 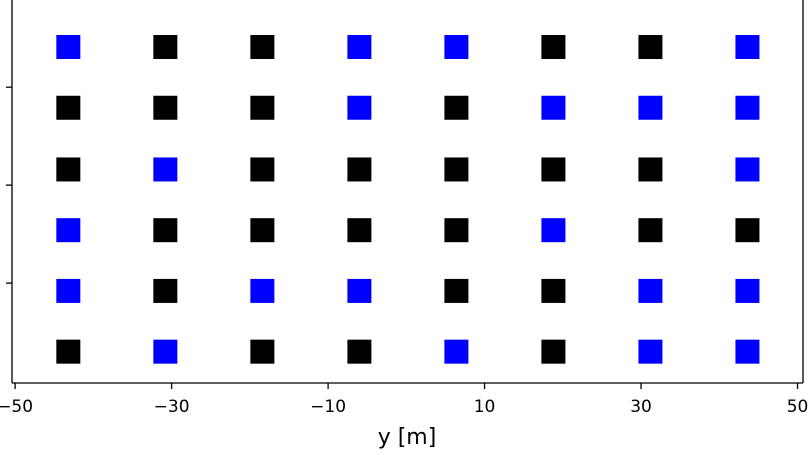 What do you see at coordinates (641, 407) in the screenshot?
I see `x-tick-label: 30` at bounding box center [641, 407].